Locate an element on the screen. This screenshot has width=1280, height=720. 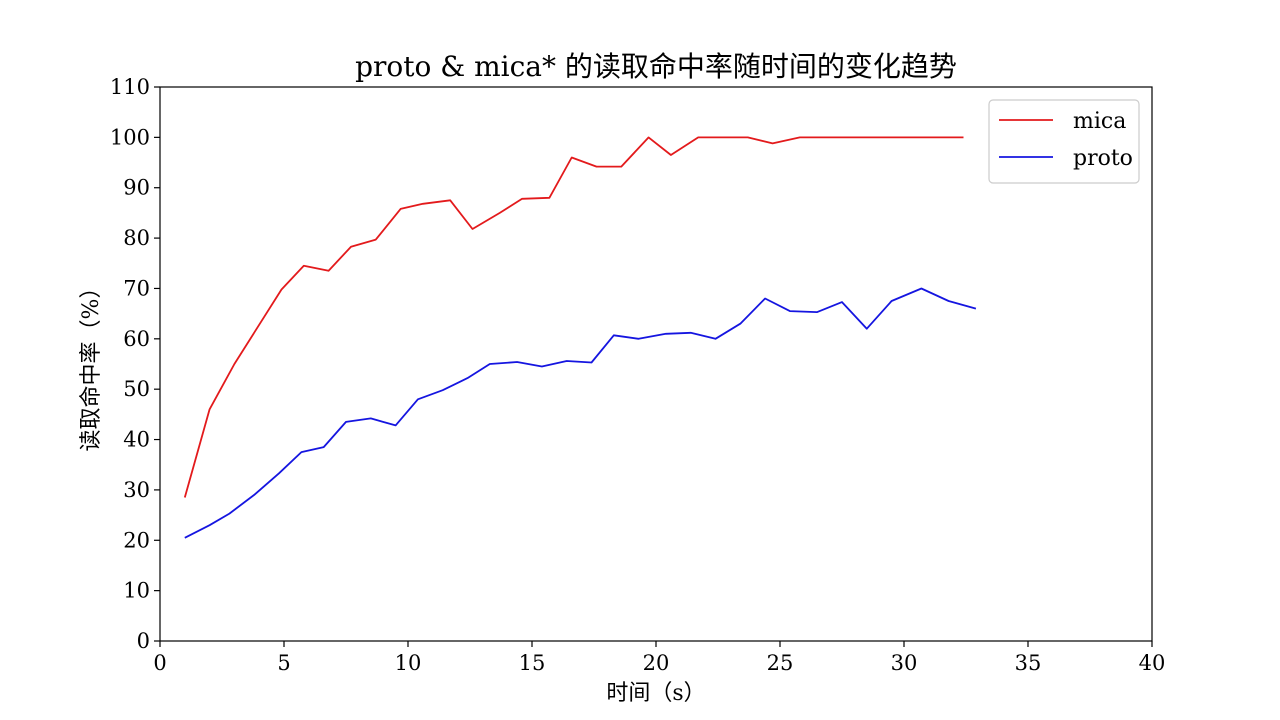
legend-label-proto: proto is located at coordinates (1103, 158).